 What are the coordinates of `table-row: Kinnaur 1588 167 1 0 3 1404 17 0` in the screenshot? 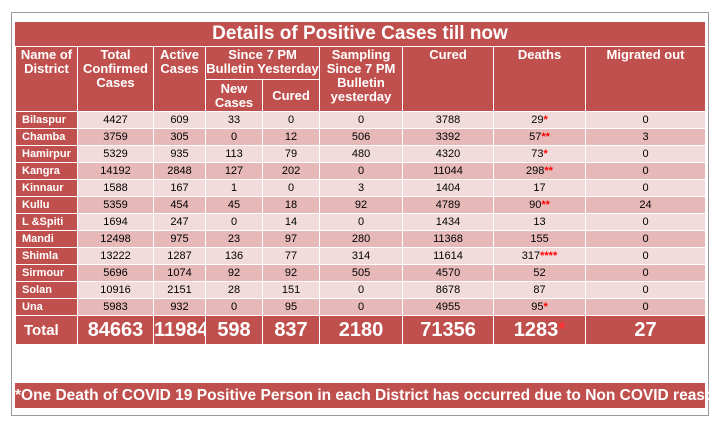 It's located at (361, 188).